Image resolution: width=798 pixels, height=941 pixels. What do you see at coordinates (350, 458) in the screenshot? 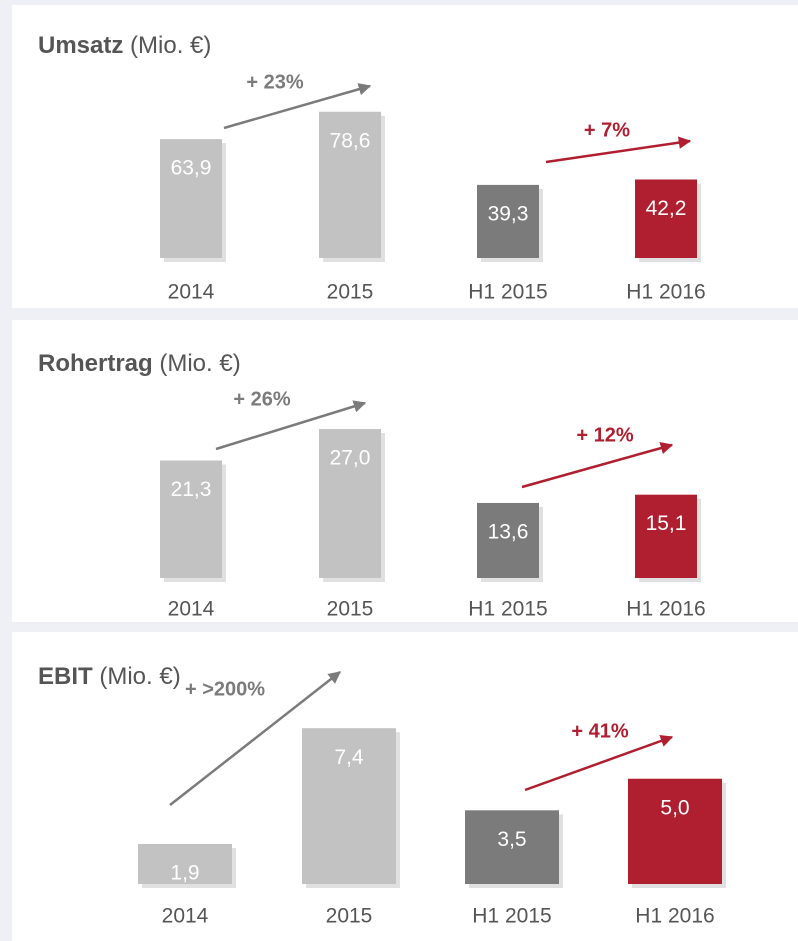
I see `value-label: 27,0` at bounding box center [350, 458].